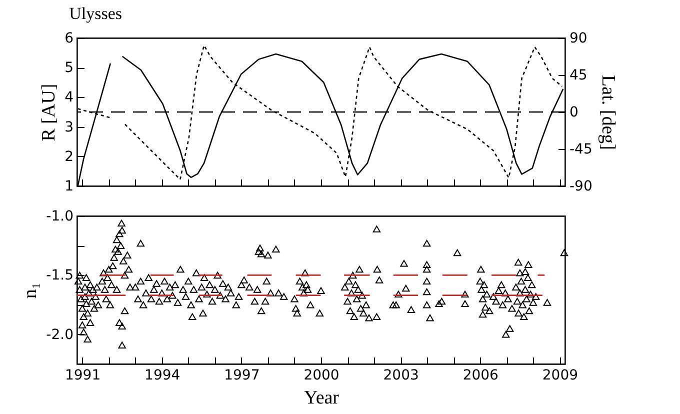 The height and width of the screenshot is (414, 680). What do you see at coordinates (49, 113) in the screenshot?
I see `y-axis-title: R [AU]` at bounding box center [49, 113].